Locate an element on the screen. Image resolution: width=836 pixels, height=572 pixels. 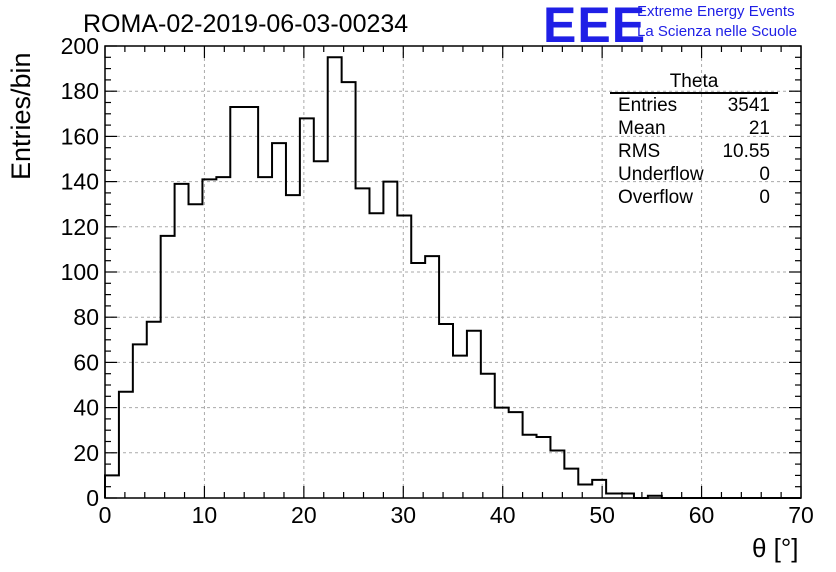
y-tick-label: 0 is located at coordinates (92, 498).